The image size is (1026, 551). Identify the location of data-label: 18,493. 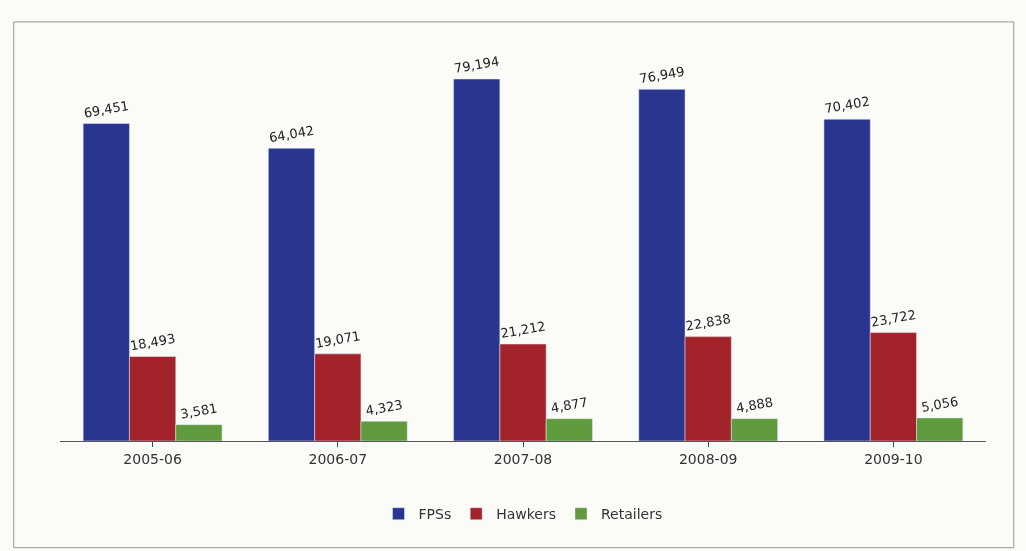
(152, 342).